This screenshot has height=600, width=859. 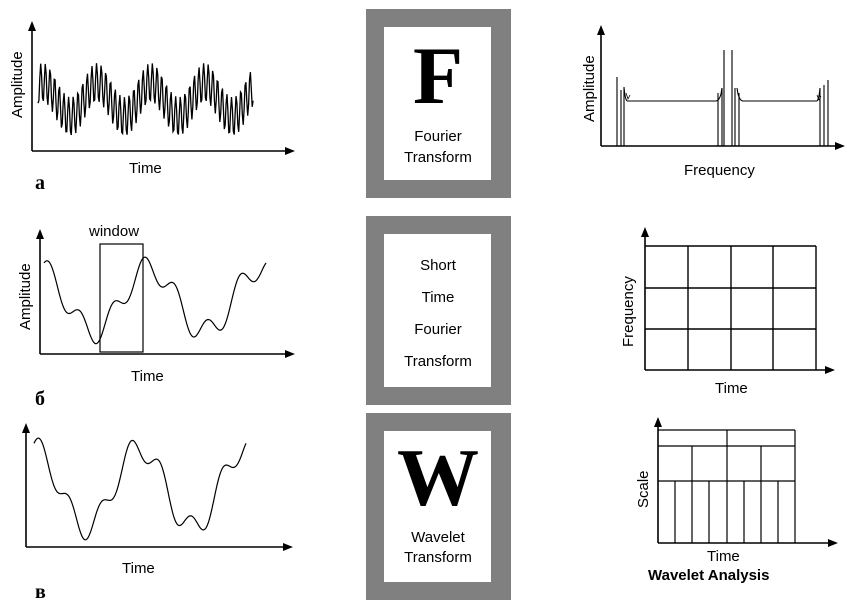 I want to click on fourier-box-inner, so click(x=437, y=103).